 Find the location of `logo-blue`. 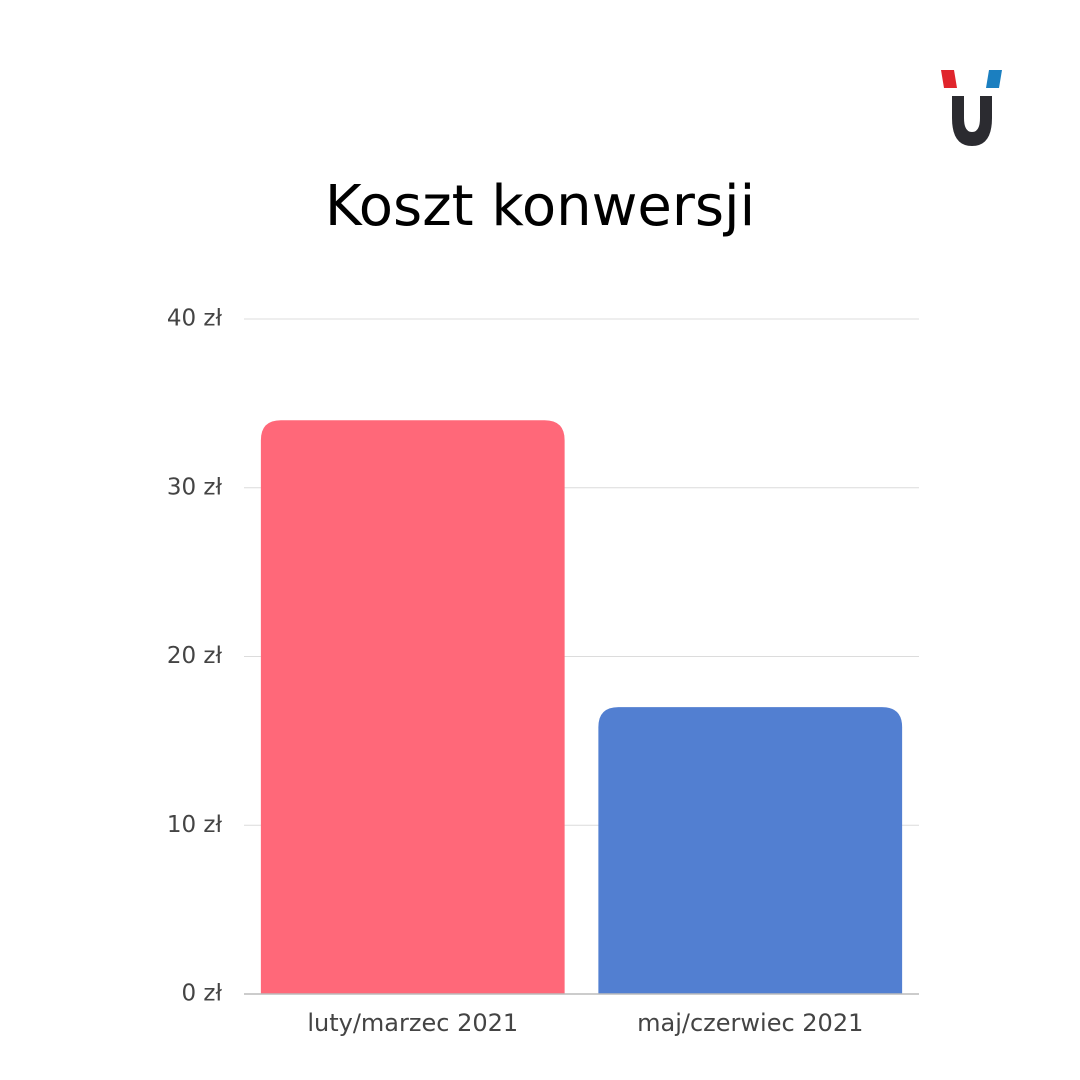

logo-blue is located at coordinates (994, 79).